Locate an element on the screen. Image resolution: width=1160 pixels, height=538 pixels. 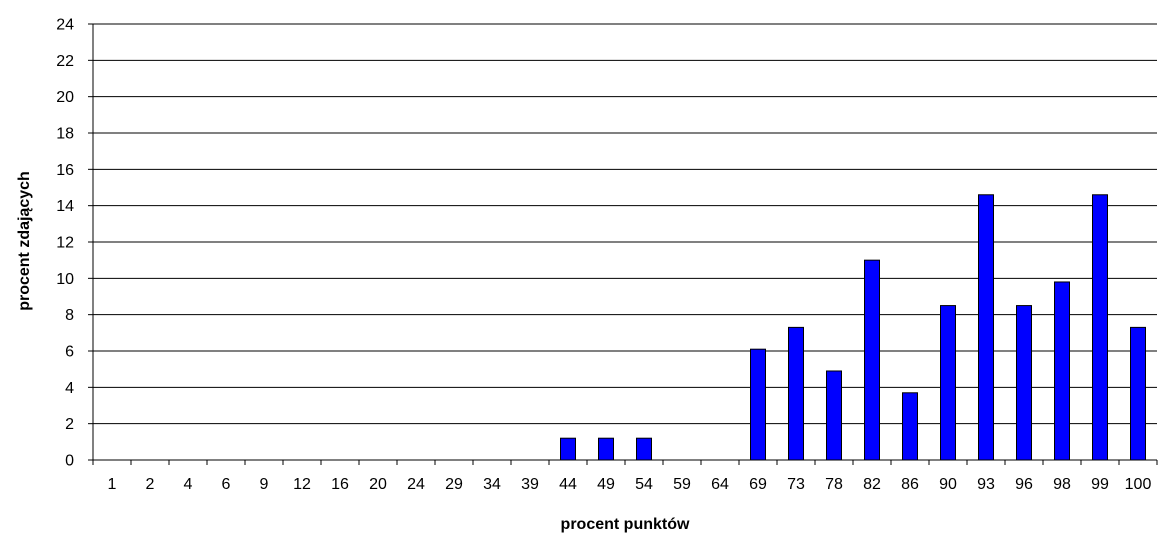
x-tick-label: 99 is located at coordinates (1100, 484).